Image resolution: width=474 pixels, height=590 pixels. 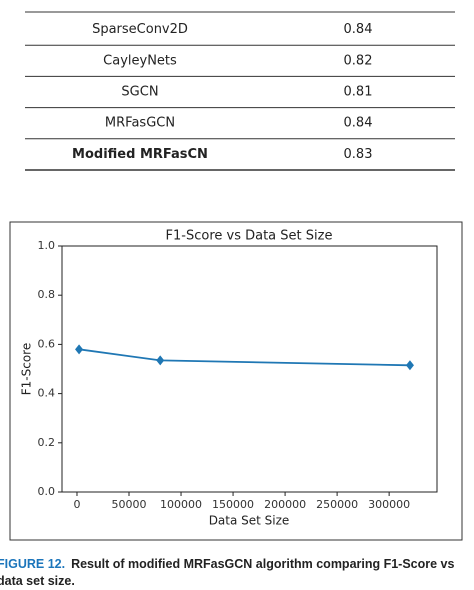 I want to click on series-line, so click(x=244, y=357).